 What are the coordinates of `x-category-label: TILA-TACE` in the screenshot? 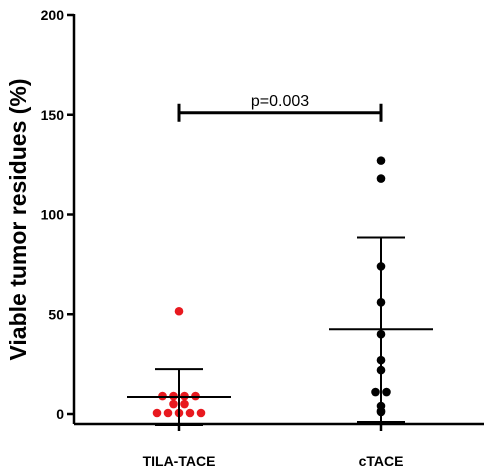 It's located at (179, 461).